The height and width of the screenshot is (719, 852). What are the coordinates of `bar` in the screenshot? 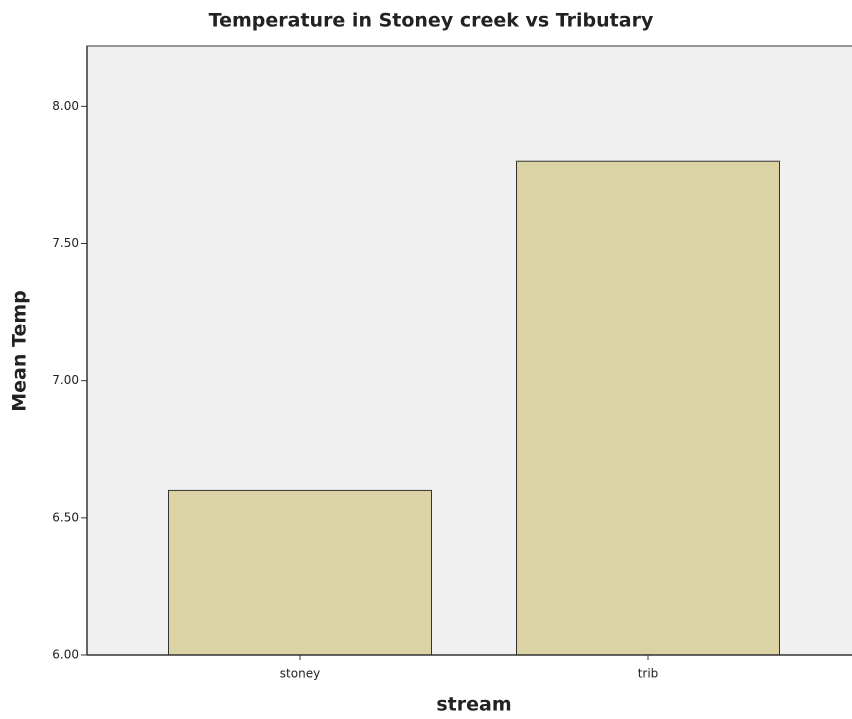 It's located at (300, 572).